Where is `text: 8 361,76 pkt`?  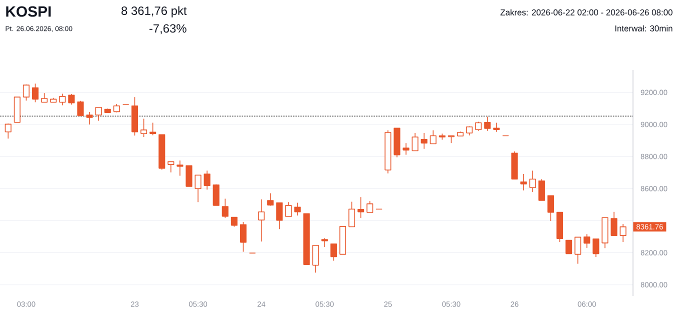 text: 8 361,76 pkt is located at coordinates (154, 12).